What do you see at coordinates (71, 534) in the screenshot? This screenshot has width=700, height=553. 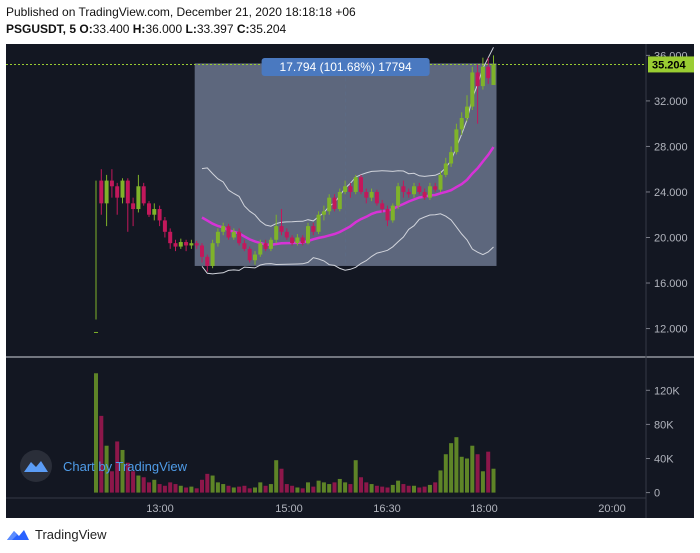 I see `footer-brand: TradingView` at bounding box center [71, 534].